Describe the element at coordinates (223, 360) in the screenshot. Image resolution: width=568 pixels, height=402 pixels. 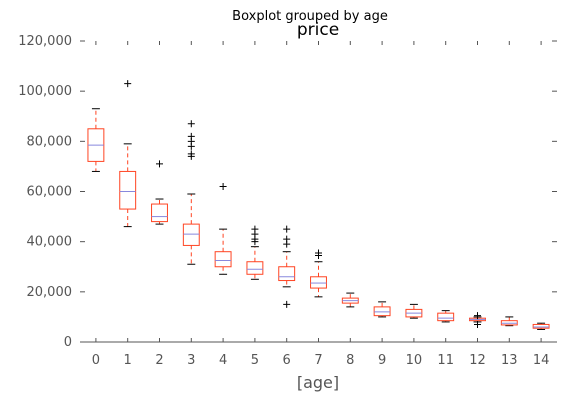
I see `x-tick-label: 4` at that location.